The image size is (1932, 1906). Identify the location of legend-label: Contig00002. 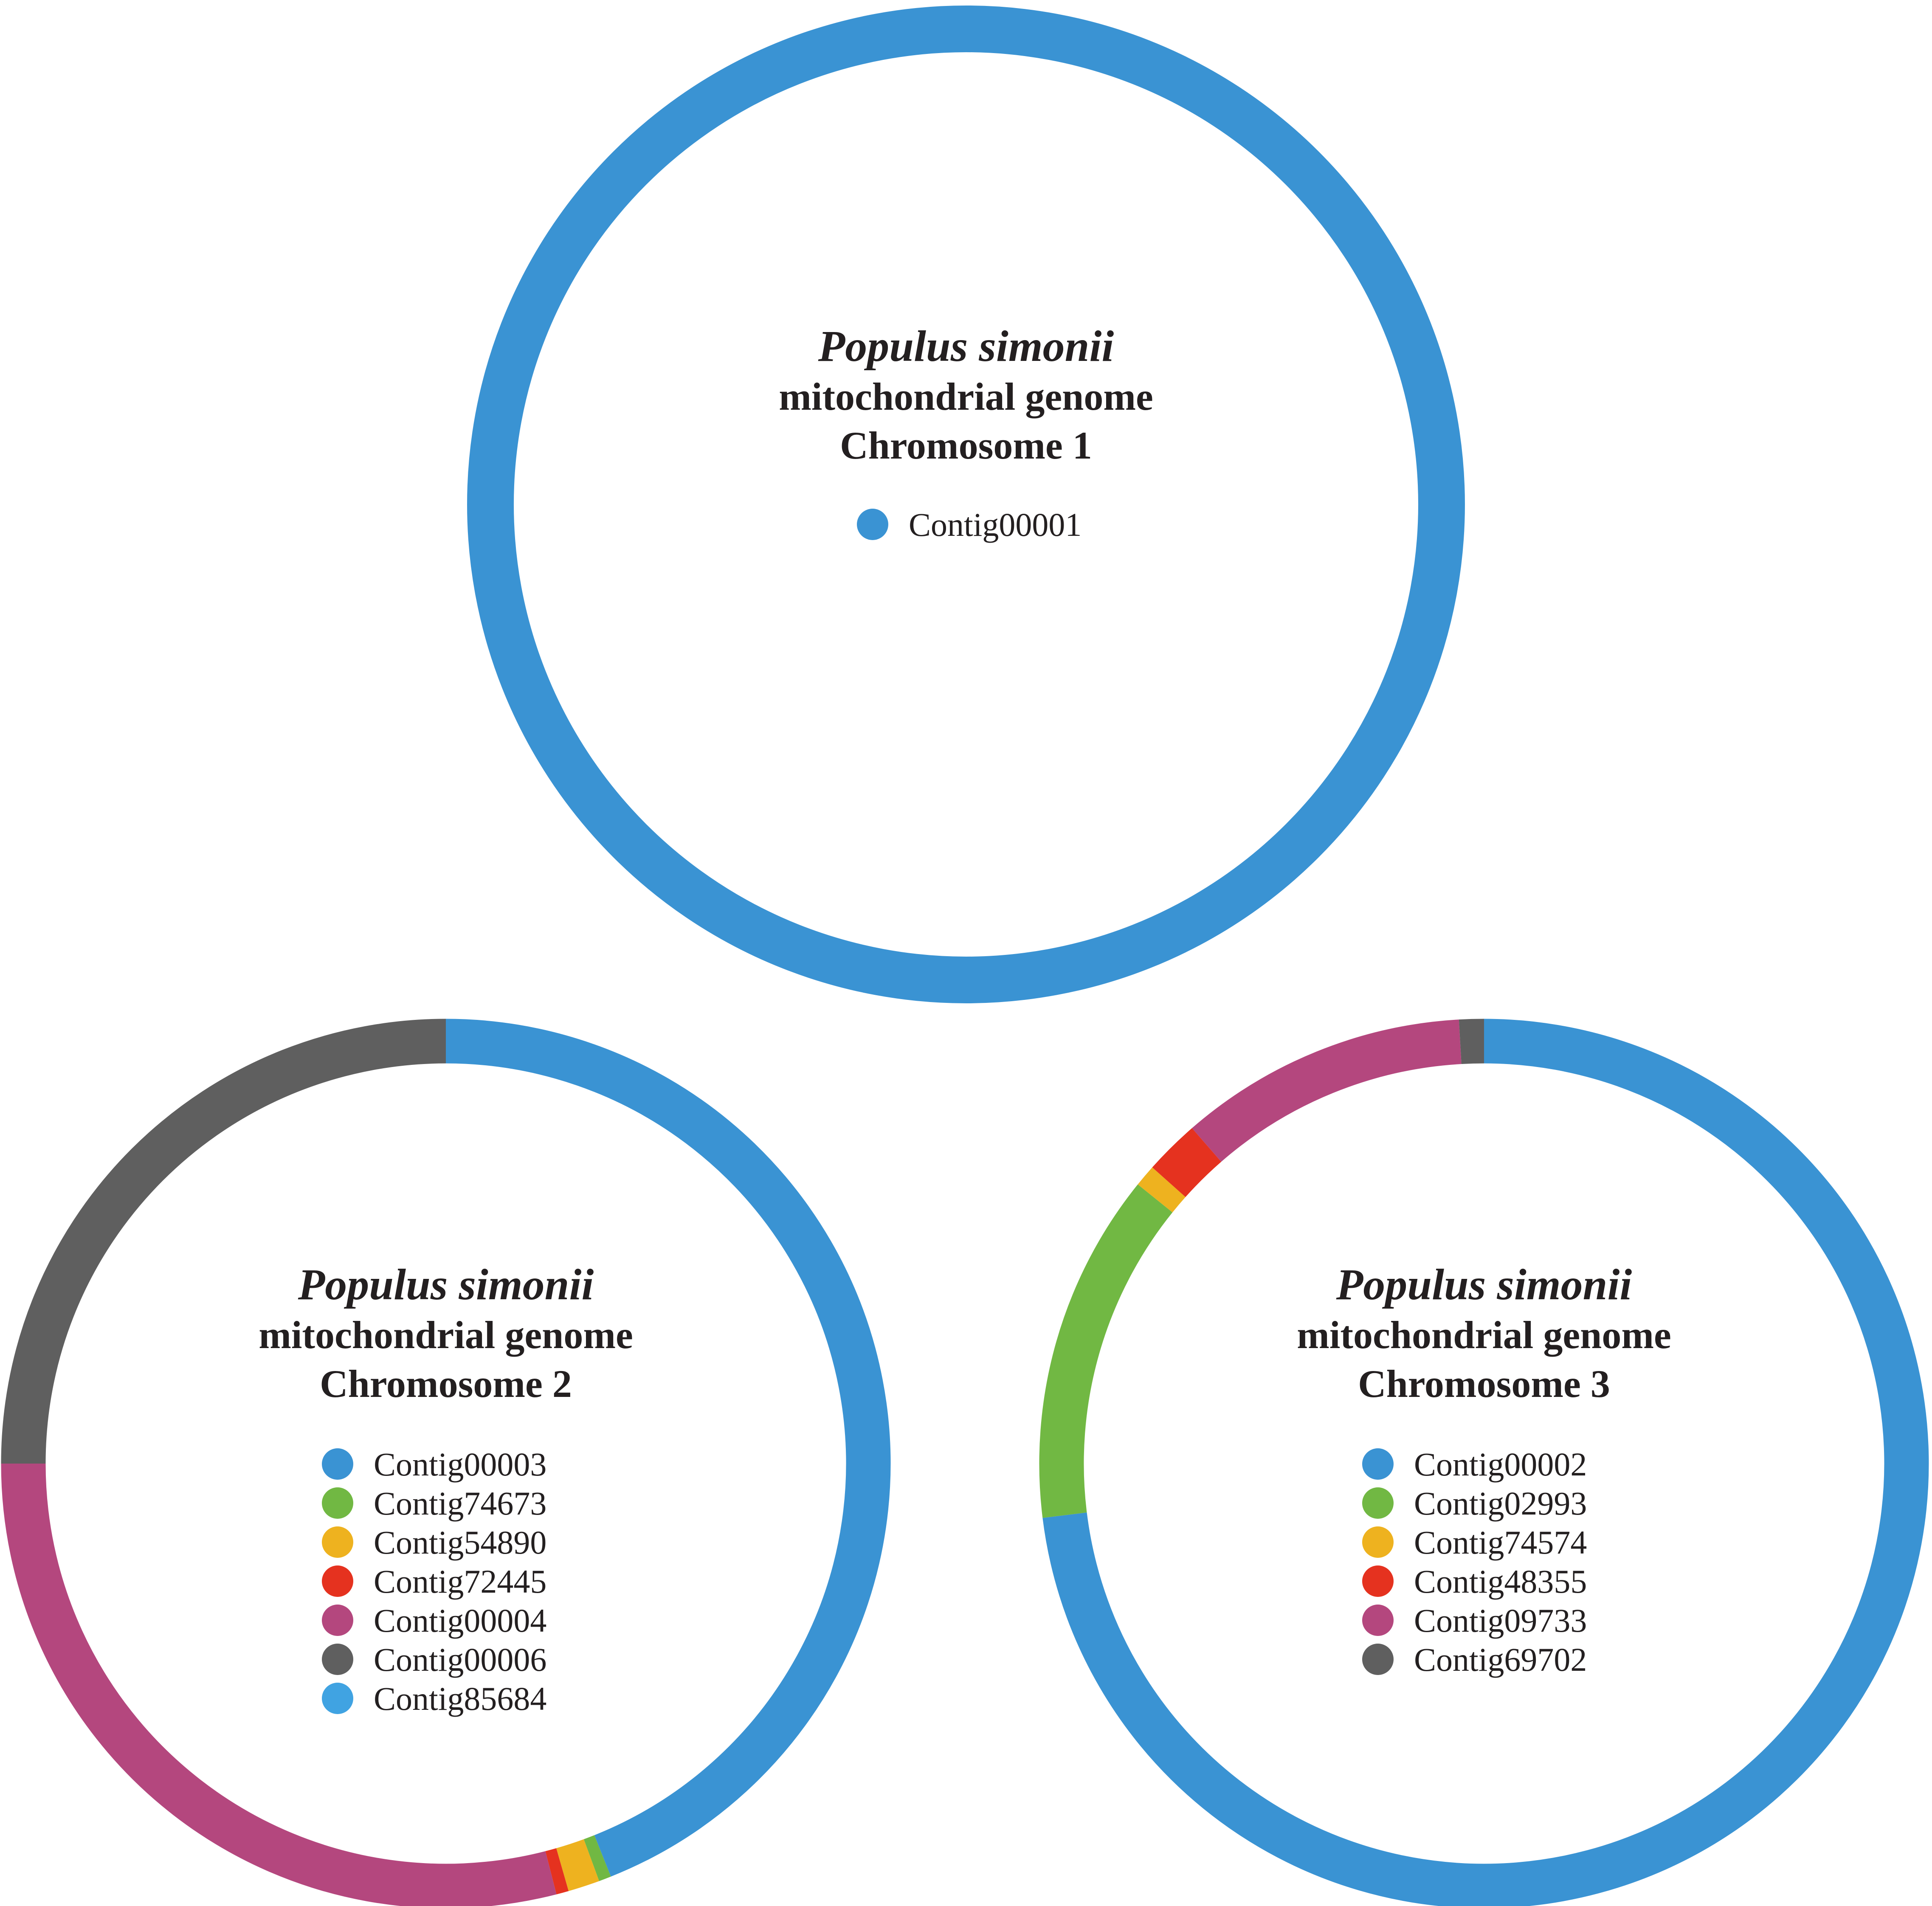
(1500, 1465).